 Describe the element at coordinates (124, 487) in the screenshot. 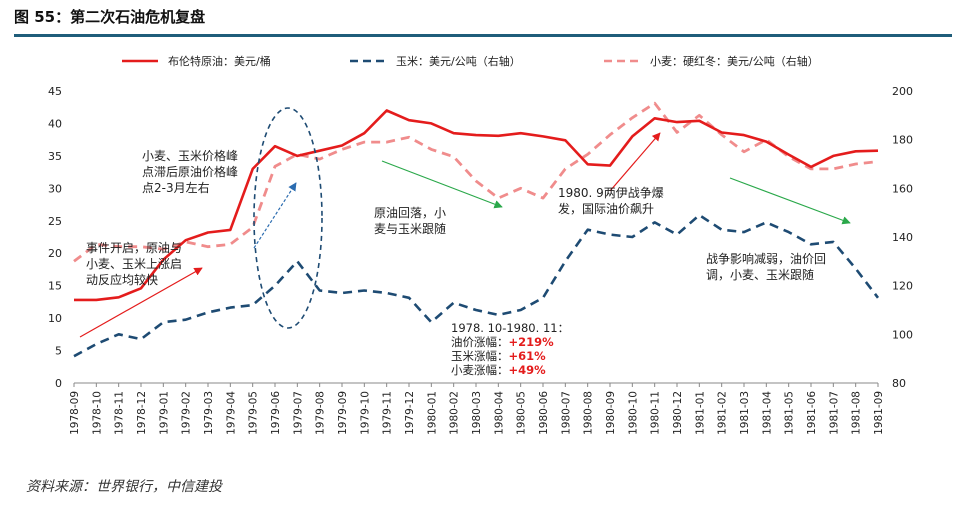

I see `source-note: 资料来源：世界银行，中信建投` at that location.